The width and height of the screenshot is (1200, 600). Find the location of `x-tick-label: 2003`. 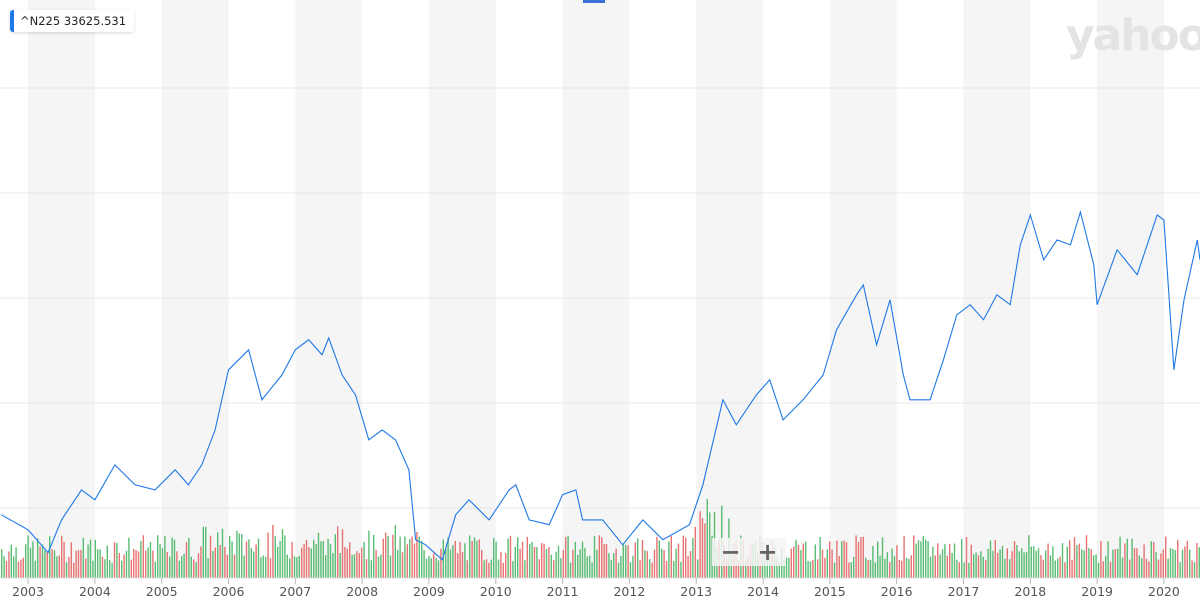

x-tick-label: 2003 is located at coordinates (28, 591).